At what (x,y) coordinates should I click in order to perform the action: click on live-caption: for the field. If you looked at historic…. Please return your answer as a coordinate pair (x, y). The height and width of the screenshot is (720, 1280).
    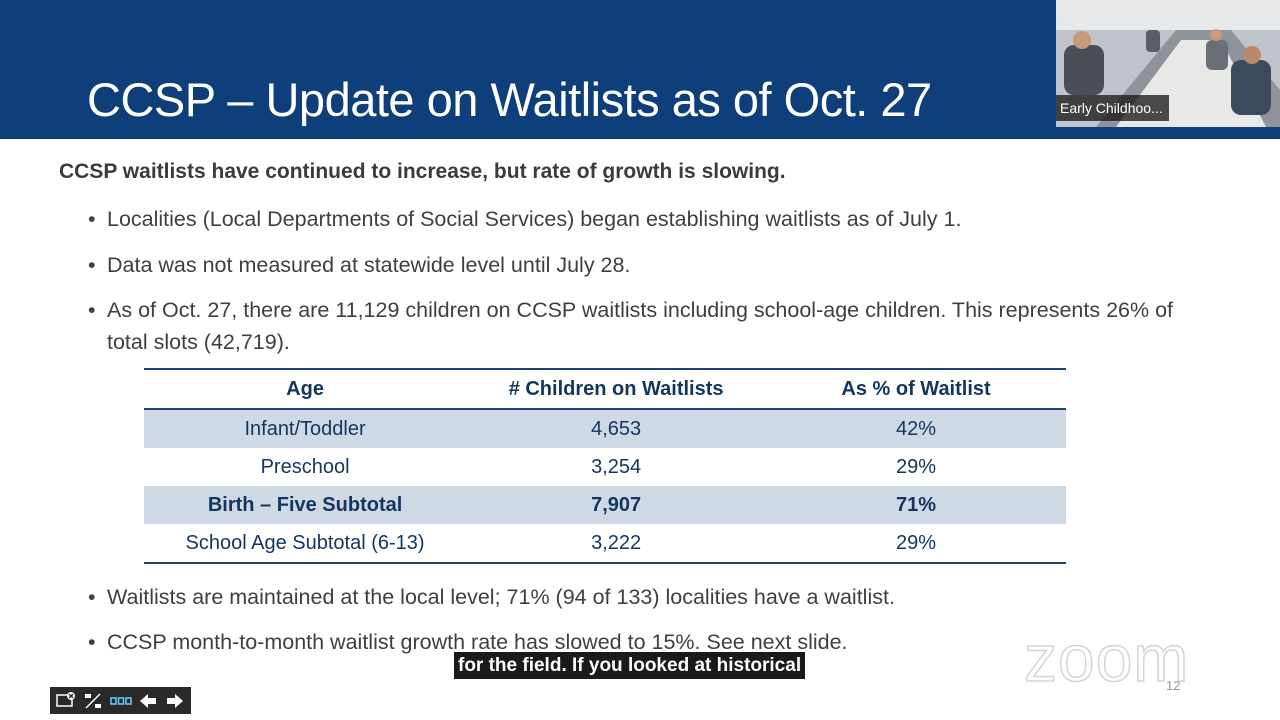
    Looking at the image, I should click on (630, 665).